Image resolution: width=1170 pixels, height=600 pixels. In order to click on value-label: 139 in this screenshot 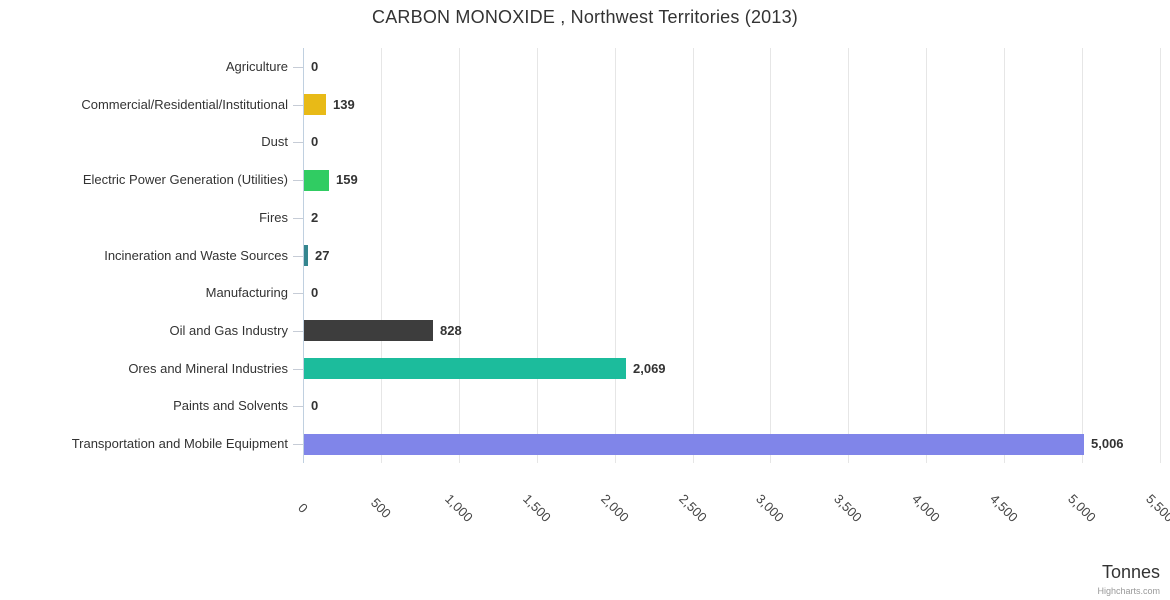, I will do `click(344, 104)`.